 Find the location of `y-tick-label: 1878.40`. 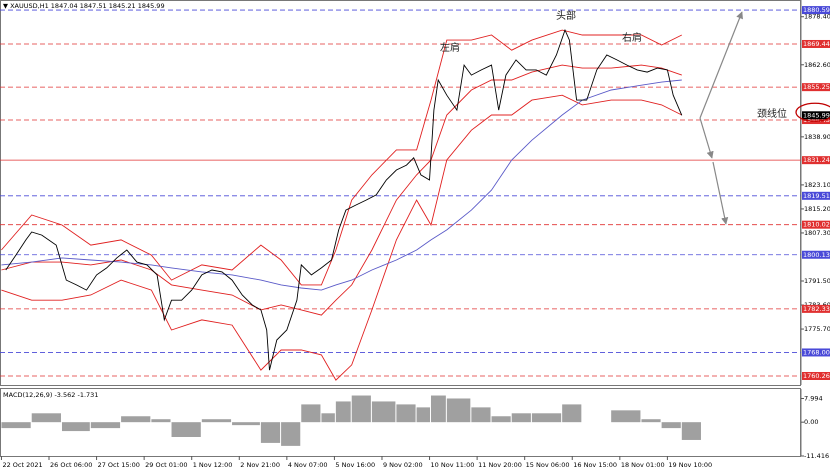

y-tick-label: 1878.40 is located at coordinates (817, 17).